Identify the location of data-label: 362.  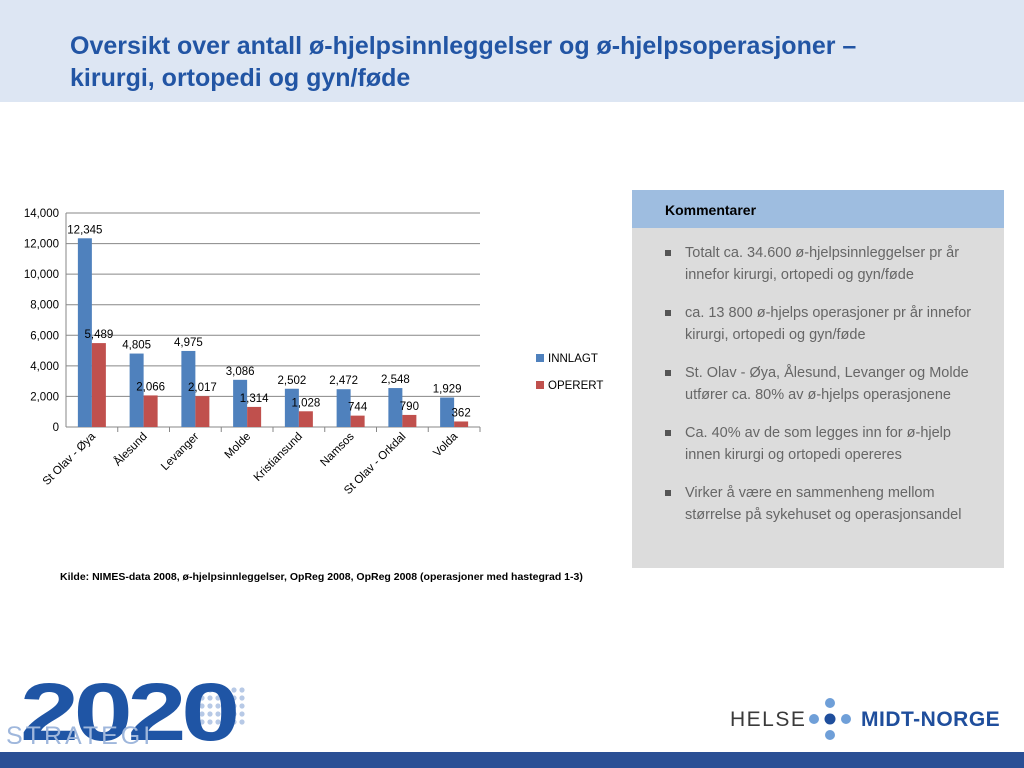
(461, 413).